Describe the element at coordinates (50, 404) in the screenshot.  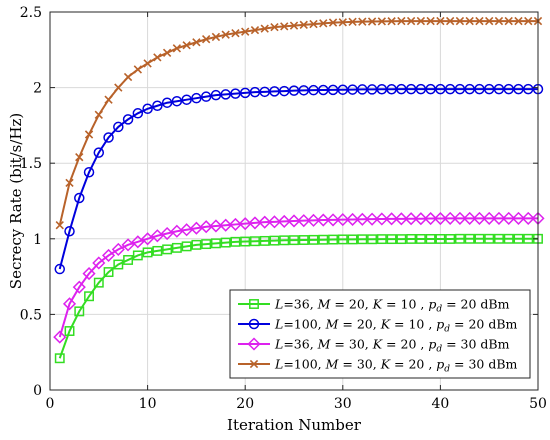
I see `x-tick-label: 0` at that location.